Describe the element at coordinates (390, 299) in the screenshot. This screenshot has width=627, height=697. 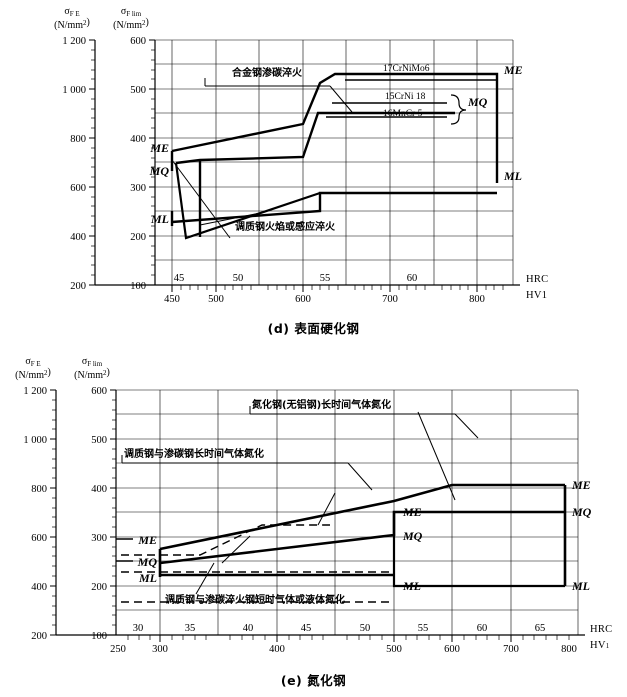
I see `svg-text: 700` at that location.